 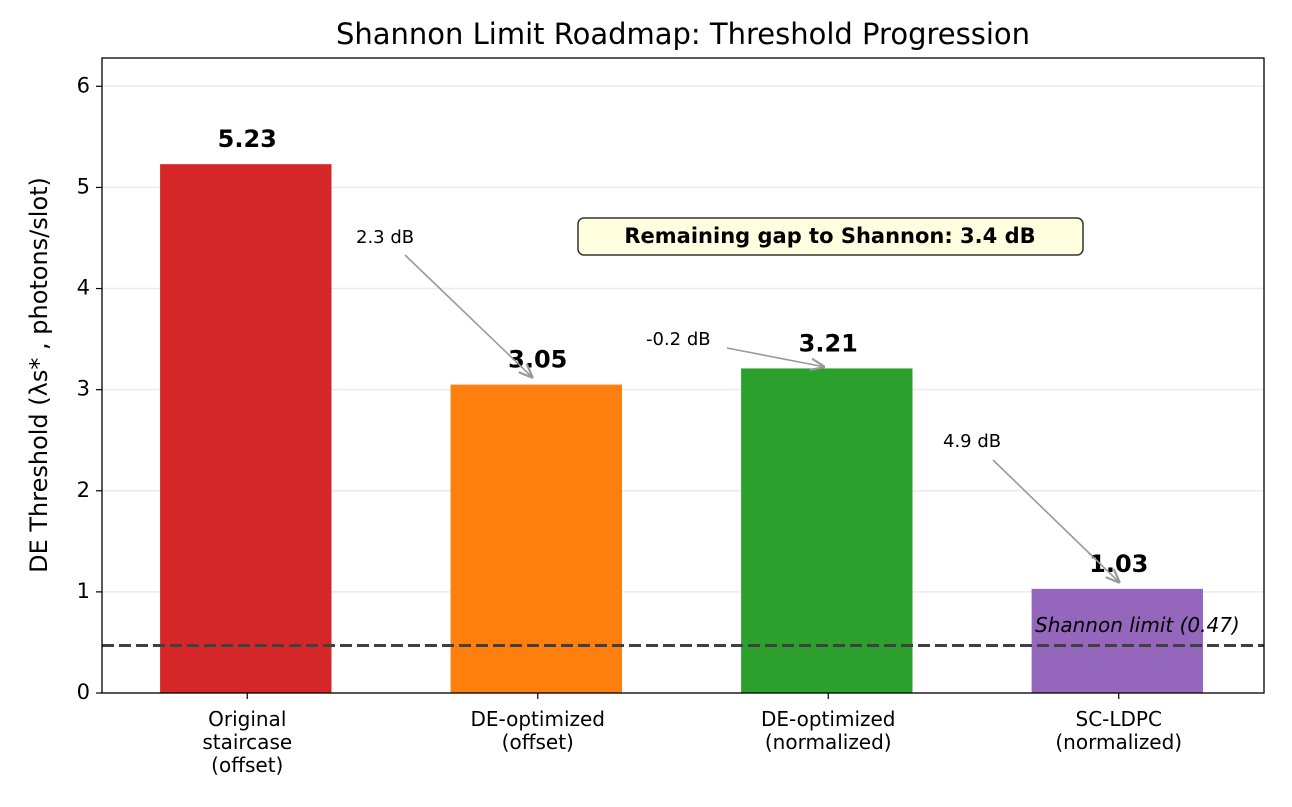 What do you see at coordinates (83, 85) in the screenshot?
I see `y-tick-label: 6` at bounding box center [83, 85].